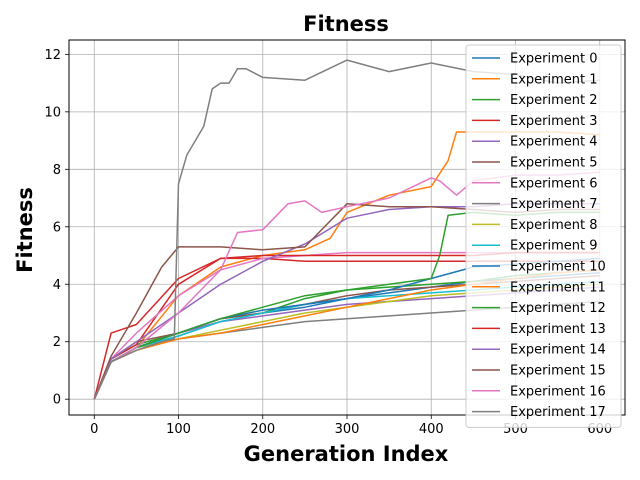 This screenshot has width=640, height=480. I want to click on legend-label: Experiment 2, so click(554, 100).